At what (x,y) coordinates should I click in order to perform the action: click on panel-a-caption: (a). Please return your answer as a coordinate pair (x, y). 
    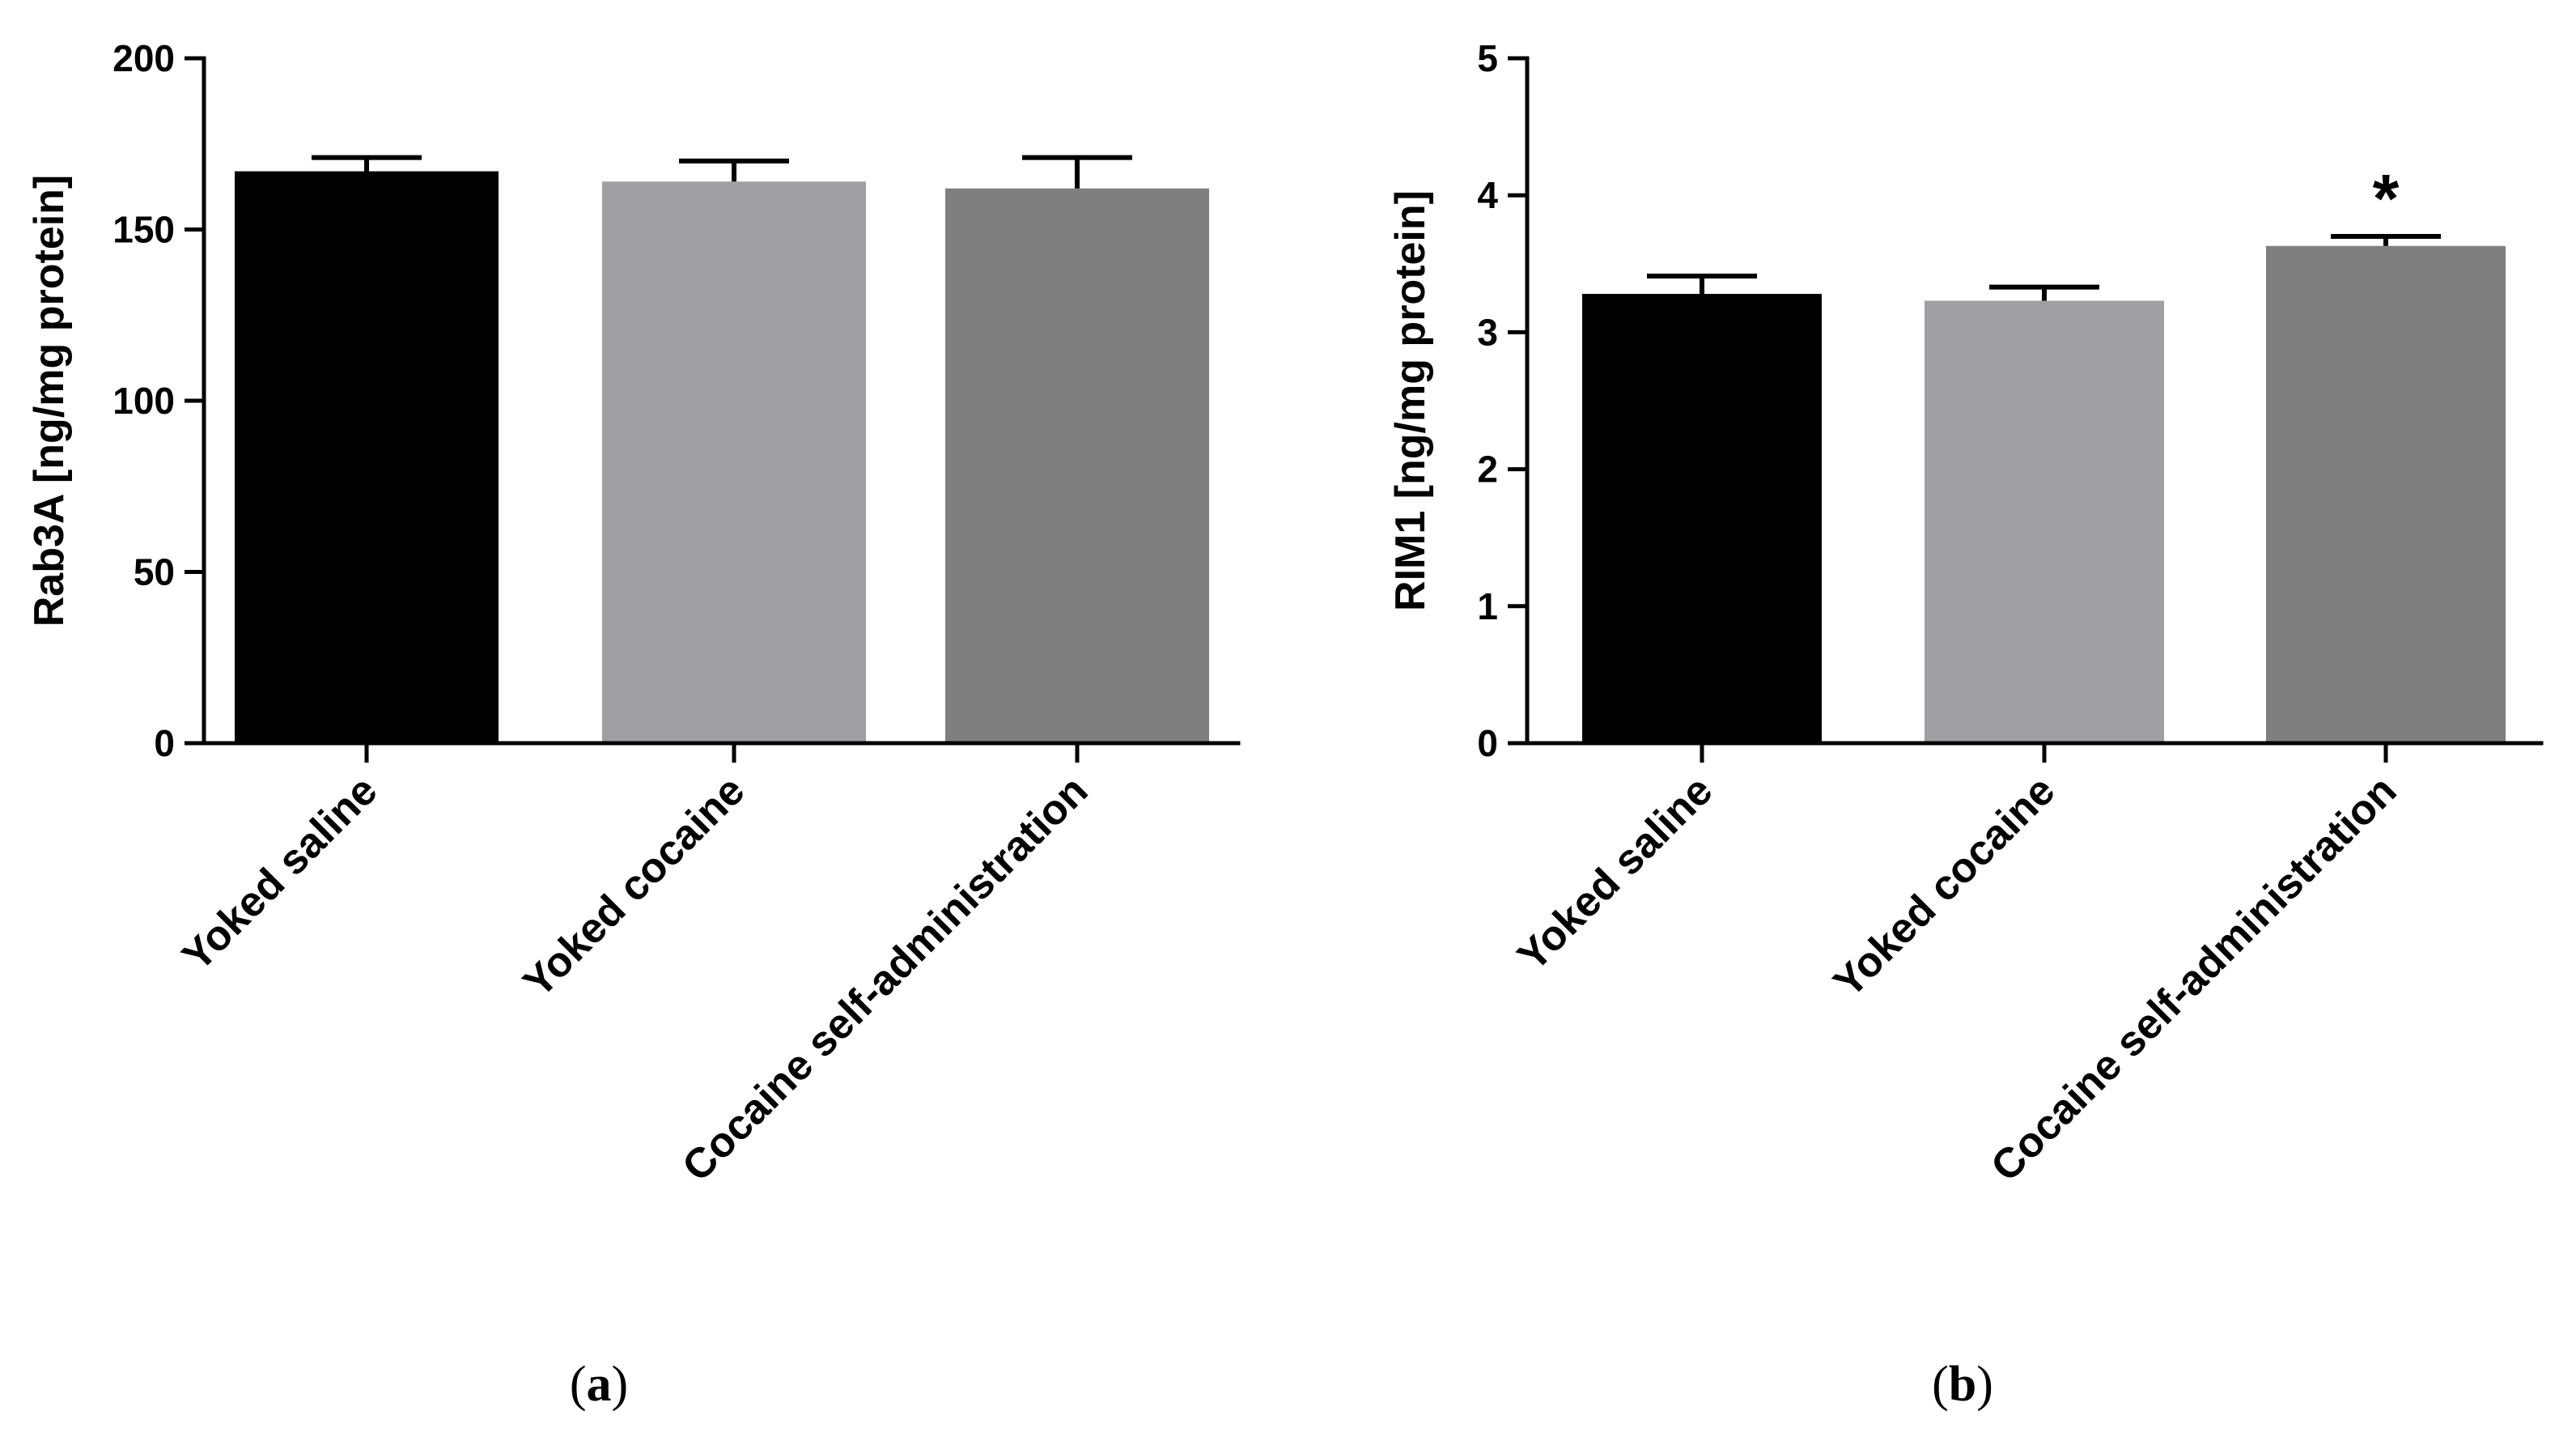
    Looking at the image, I should click on (599, 1384).